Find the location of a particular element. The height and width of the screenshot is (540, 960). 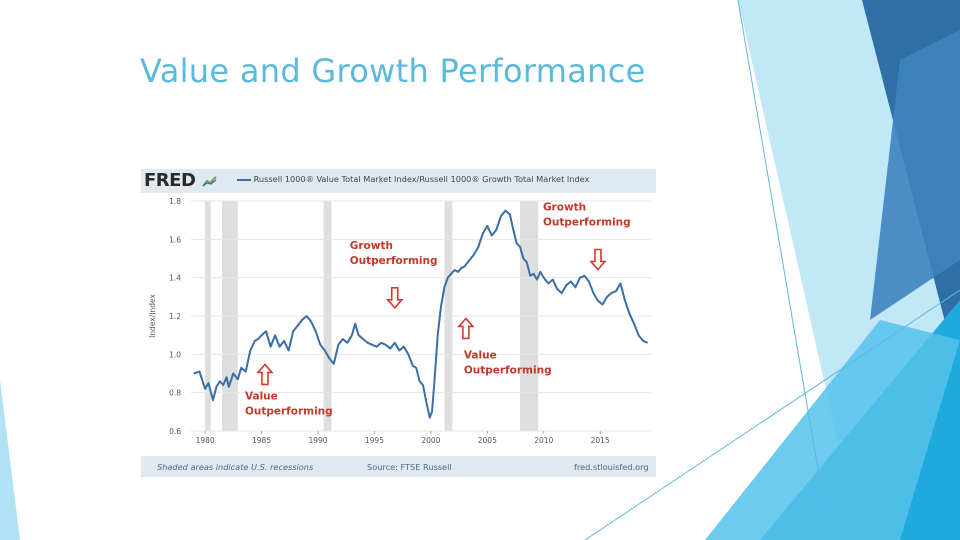

fred-logo-text: FRED is located at coordinates (170, 180).